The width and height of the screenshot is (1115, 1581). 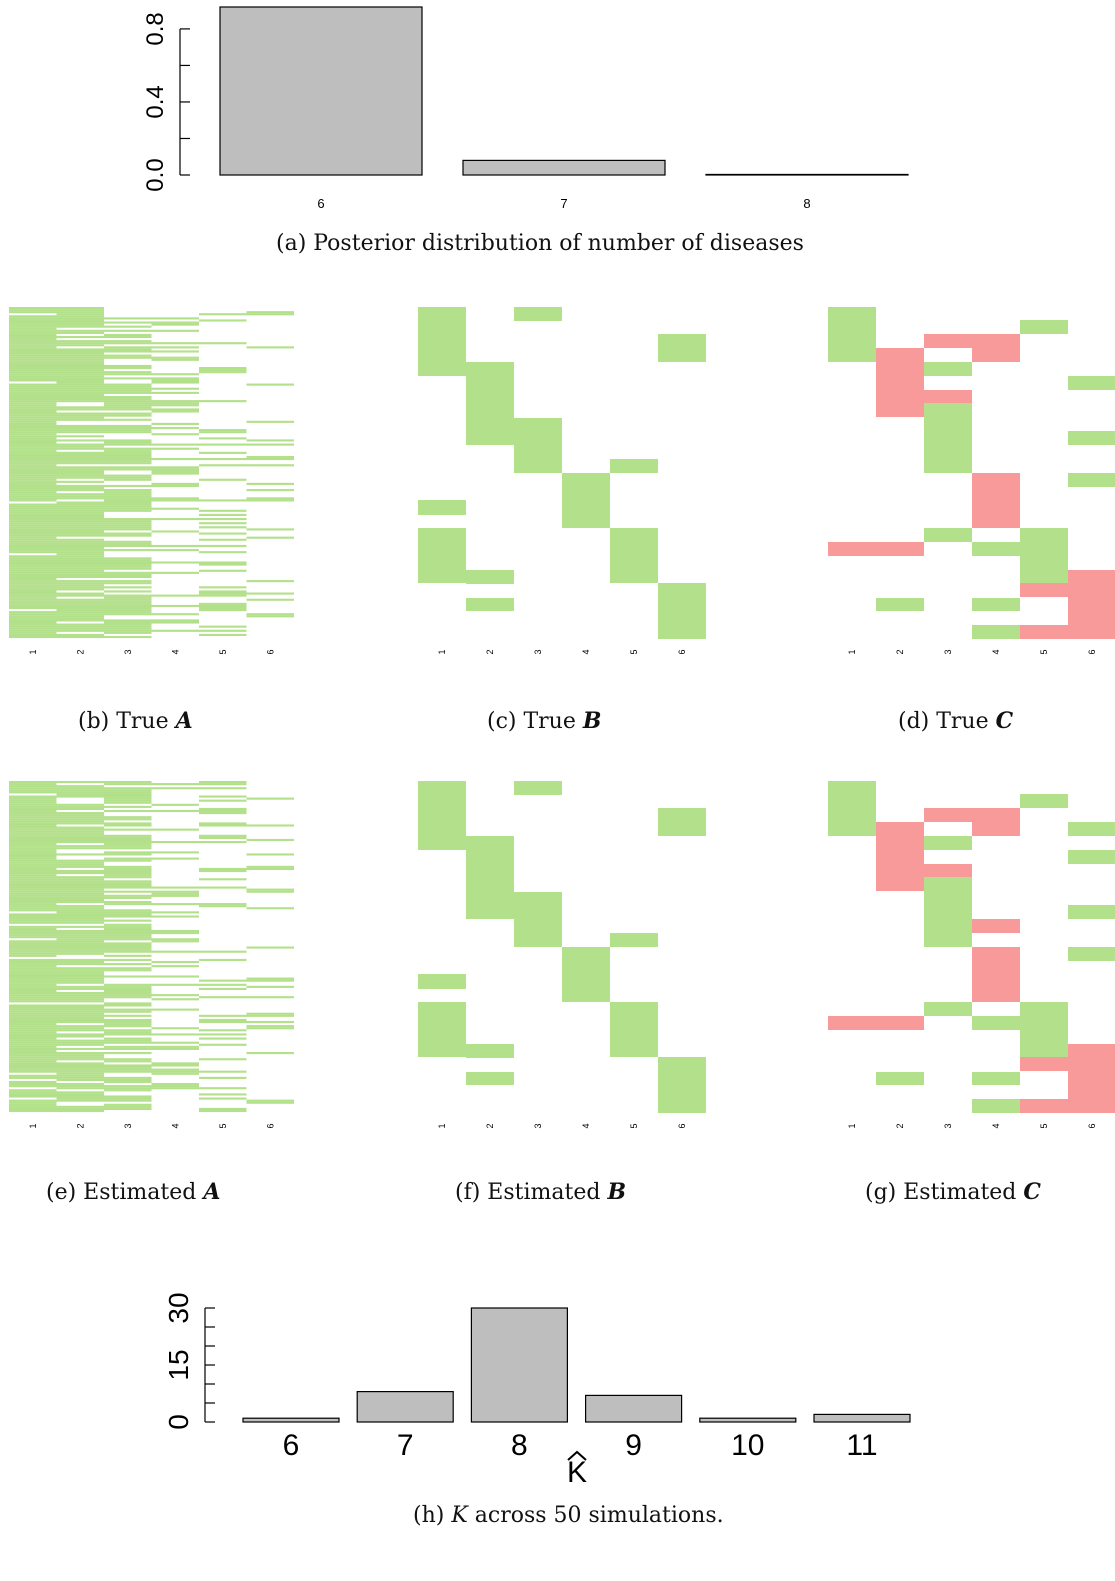 What do you see at coordinates (538, 651) in the screenshot?
I see `column-label-3: 3` at bounding box center [538, 651].